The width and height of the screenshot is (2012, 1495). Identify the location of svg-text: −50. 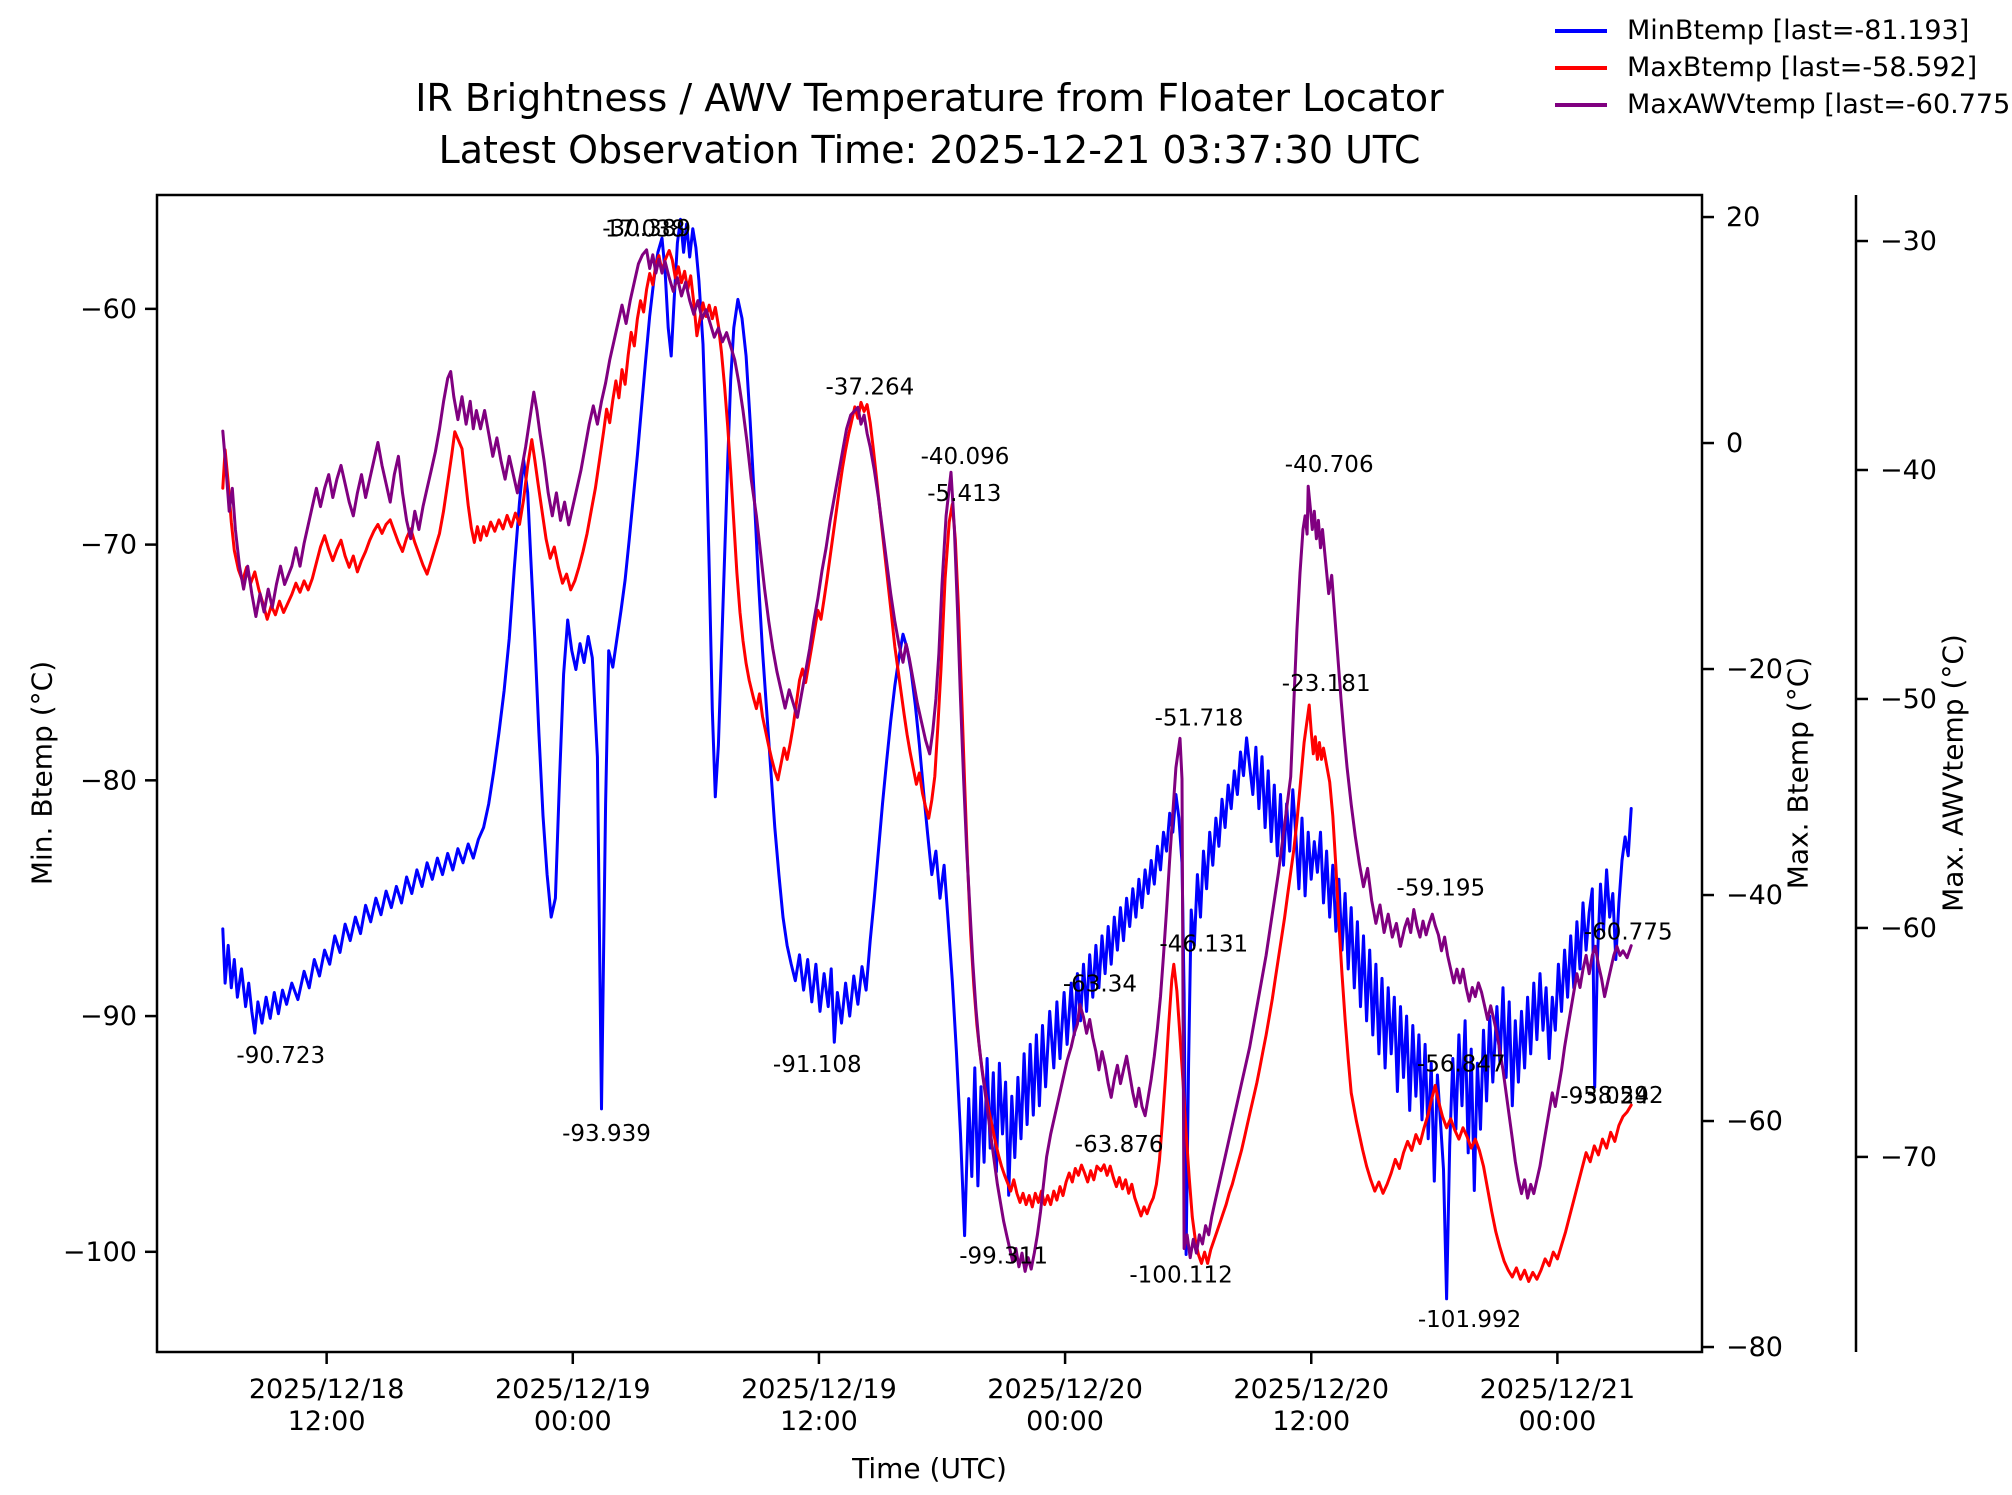
(1908, 699).